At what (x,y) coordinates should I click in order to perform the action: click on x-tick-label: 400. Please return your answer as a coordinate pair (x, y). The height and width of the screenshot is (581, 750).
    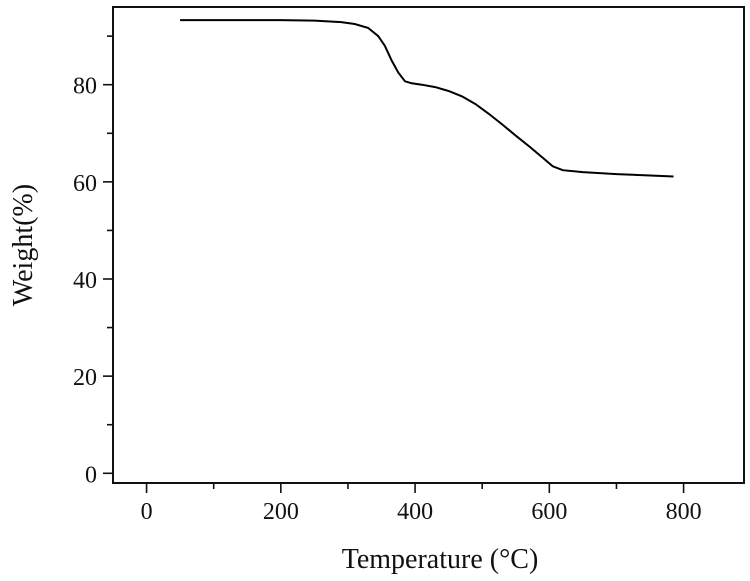
    Looking at the image, I should click on (415, 512).